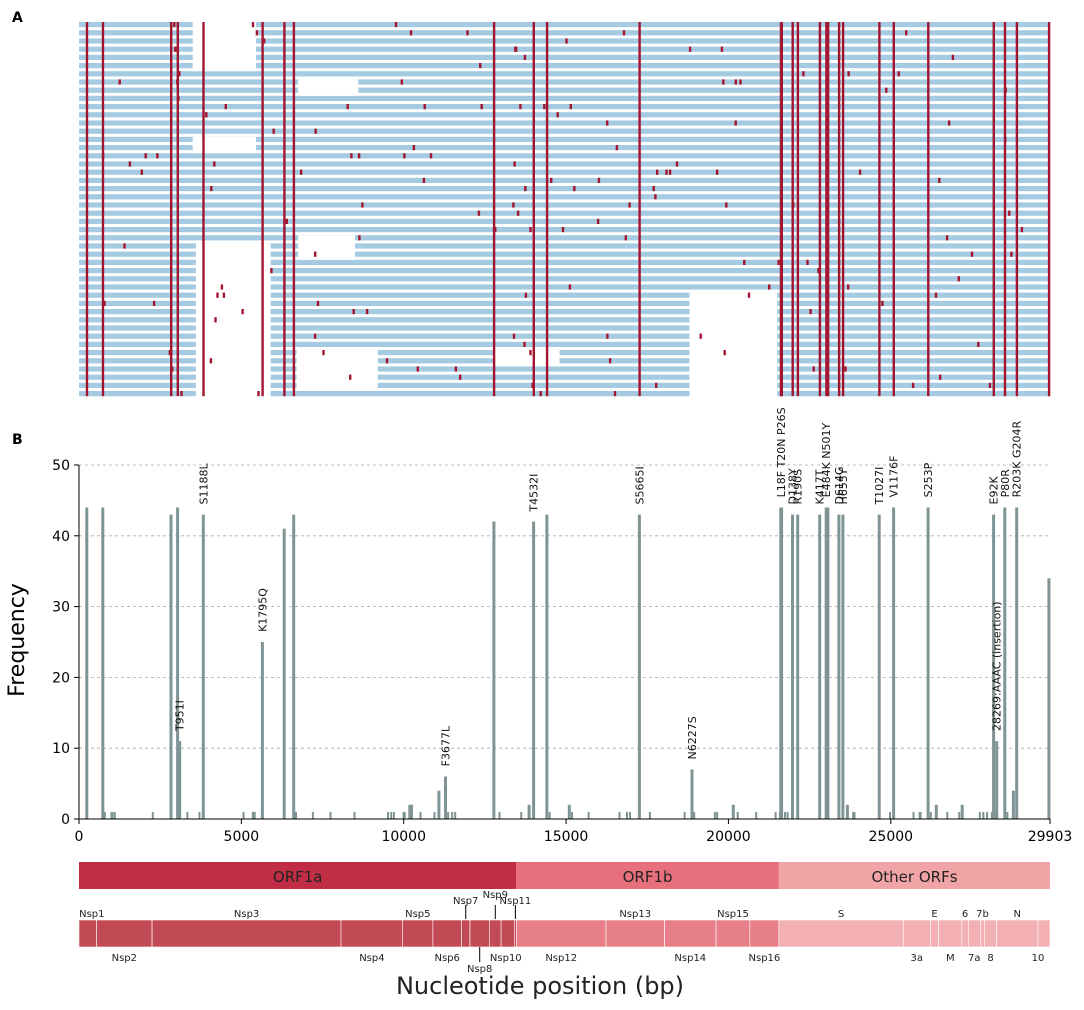  What do you see at coordinates (61, 608) in the screenshot?
I see `y-tick-label: 30` at bounding box center [61, 608].